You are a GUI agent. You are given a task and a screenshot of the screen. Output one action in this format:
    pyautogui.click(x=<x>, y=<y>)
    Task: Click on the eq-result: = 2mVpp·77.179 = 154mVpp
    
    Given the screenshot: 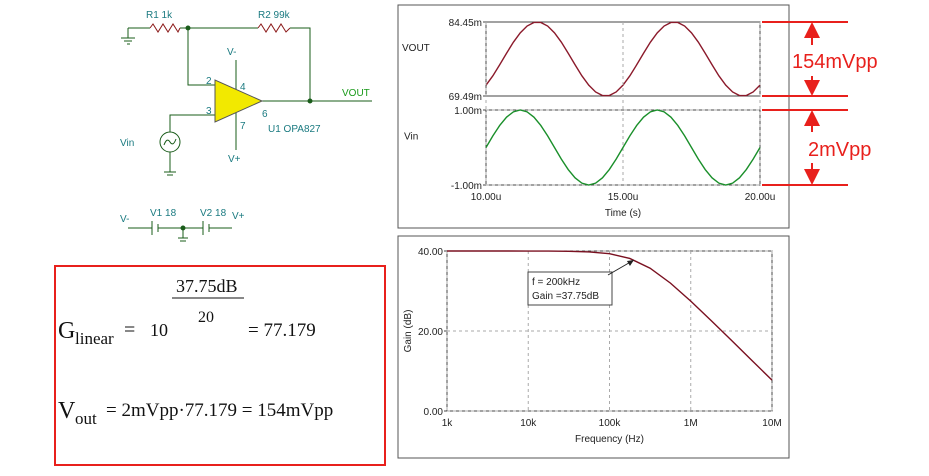 What is the action you would take?
    pyautogui.click(x=219, y=410)
    